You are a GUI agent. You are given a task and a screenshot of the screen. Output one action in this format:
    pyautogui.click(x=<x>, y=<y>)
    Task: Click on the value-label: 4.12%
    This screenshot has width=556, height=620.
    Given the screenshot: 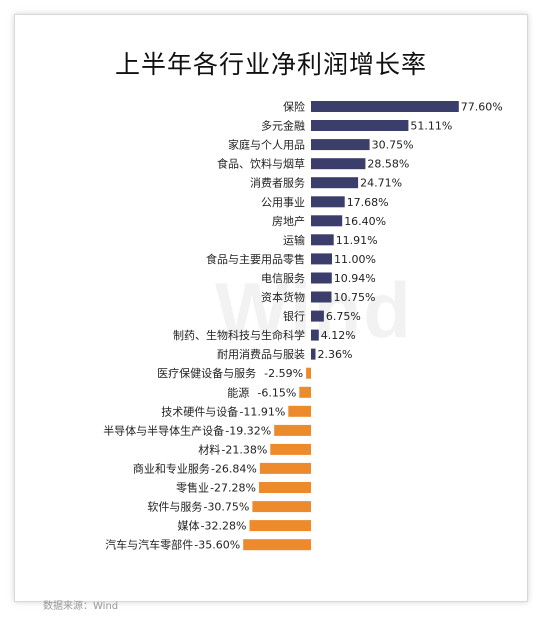 What is the action you would take?
    pyautogui.click(x=338, y=335)
    